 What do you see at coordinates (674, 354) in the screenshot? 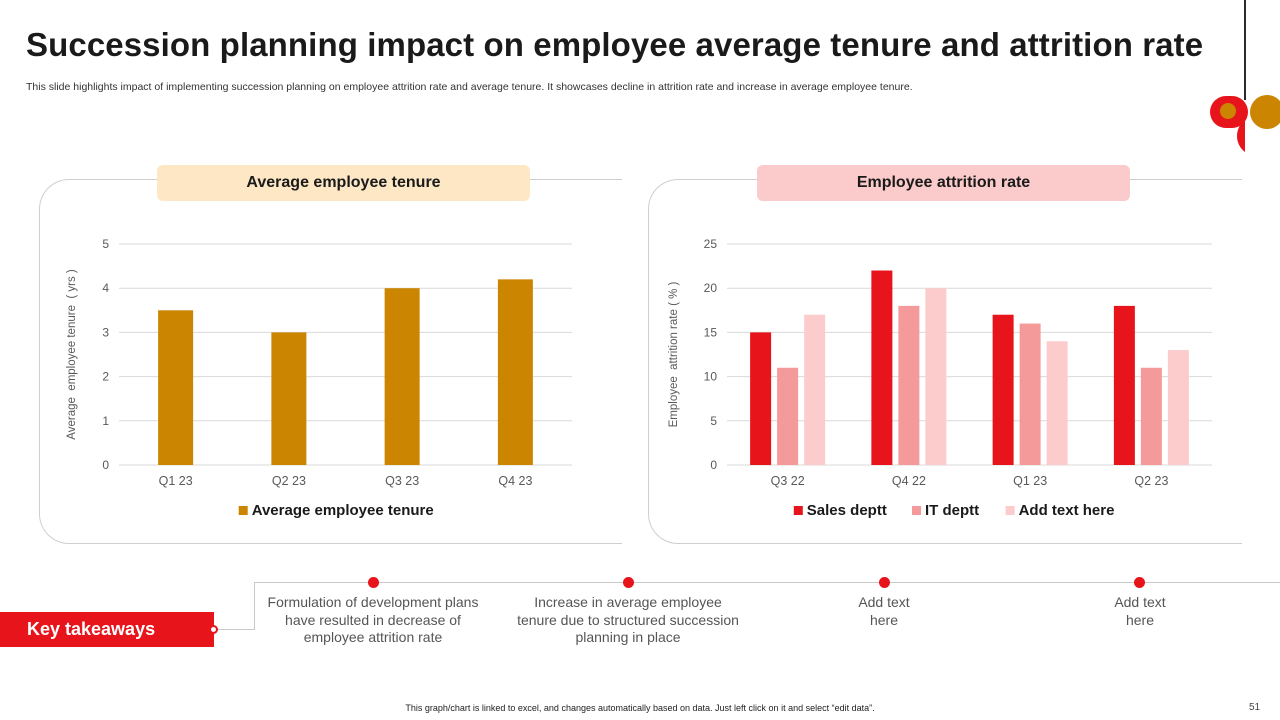
I see `y-axis-label: Employee attrition rate ( % )` at bounding box center [674, 354].